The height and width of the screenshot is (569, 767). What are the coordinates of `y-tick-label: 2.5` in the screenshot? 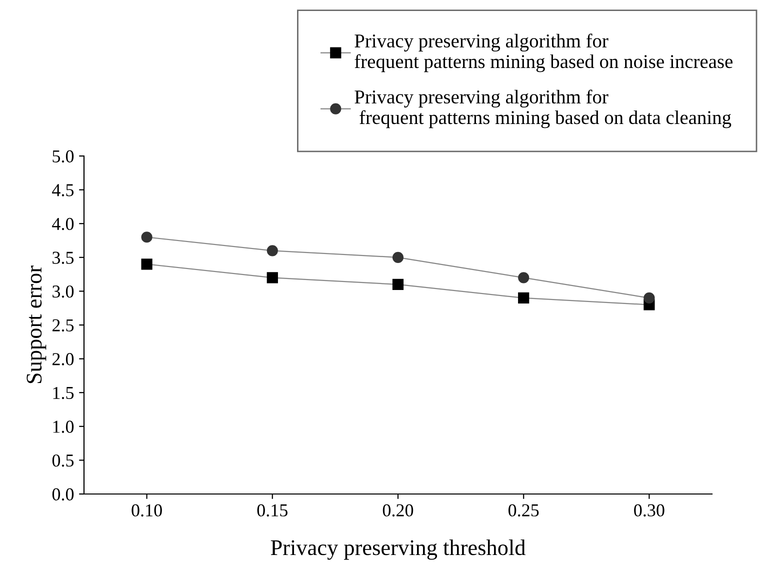 It's located at (63, 325).